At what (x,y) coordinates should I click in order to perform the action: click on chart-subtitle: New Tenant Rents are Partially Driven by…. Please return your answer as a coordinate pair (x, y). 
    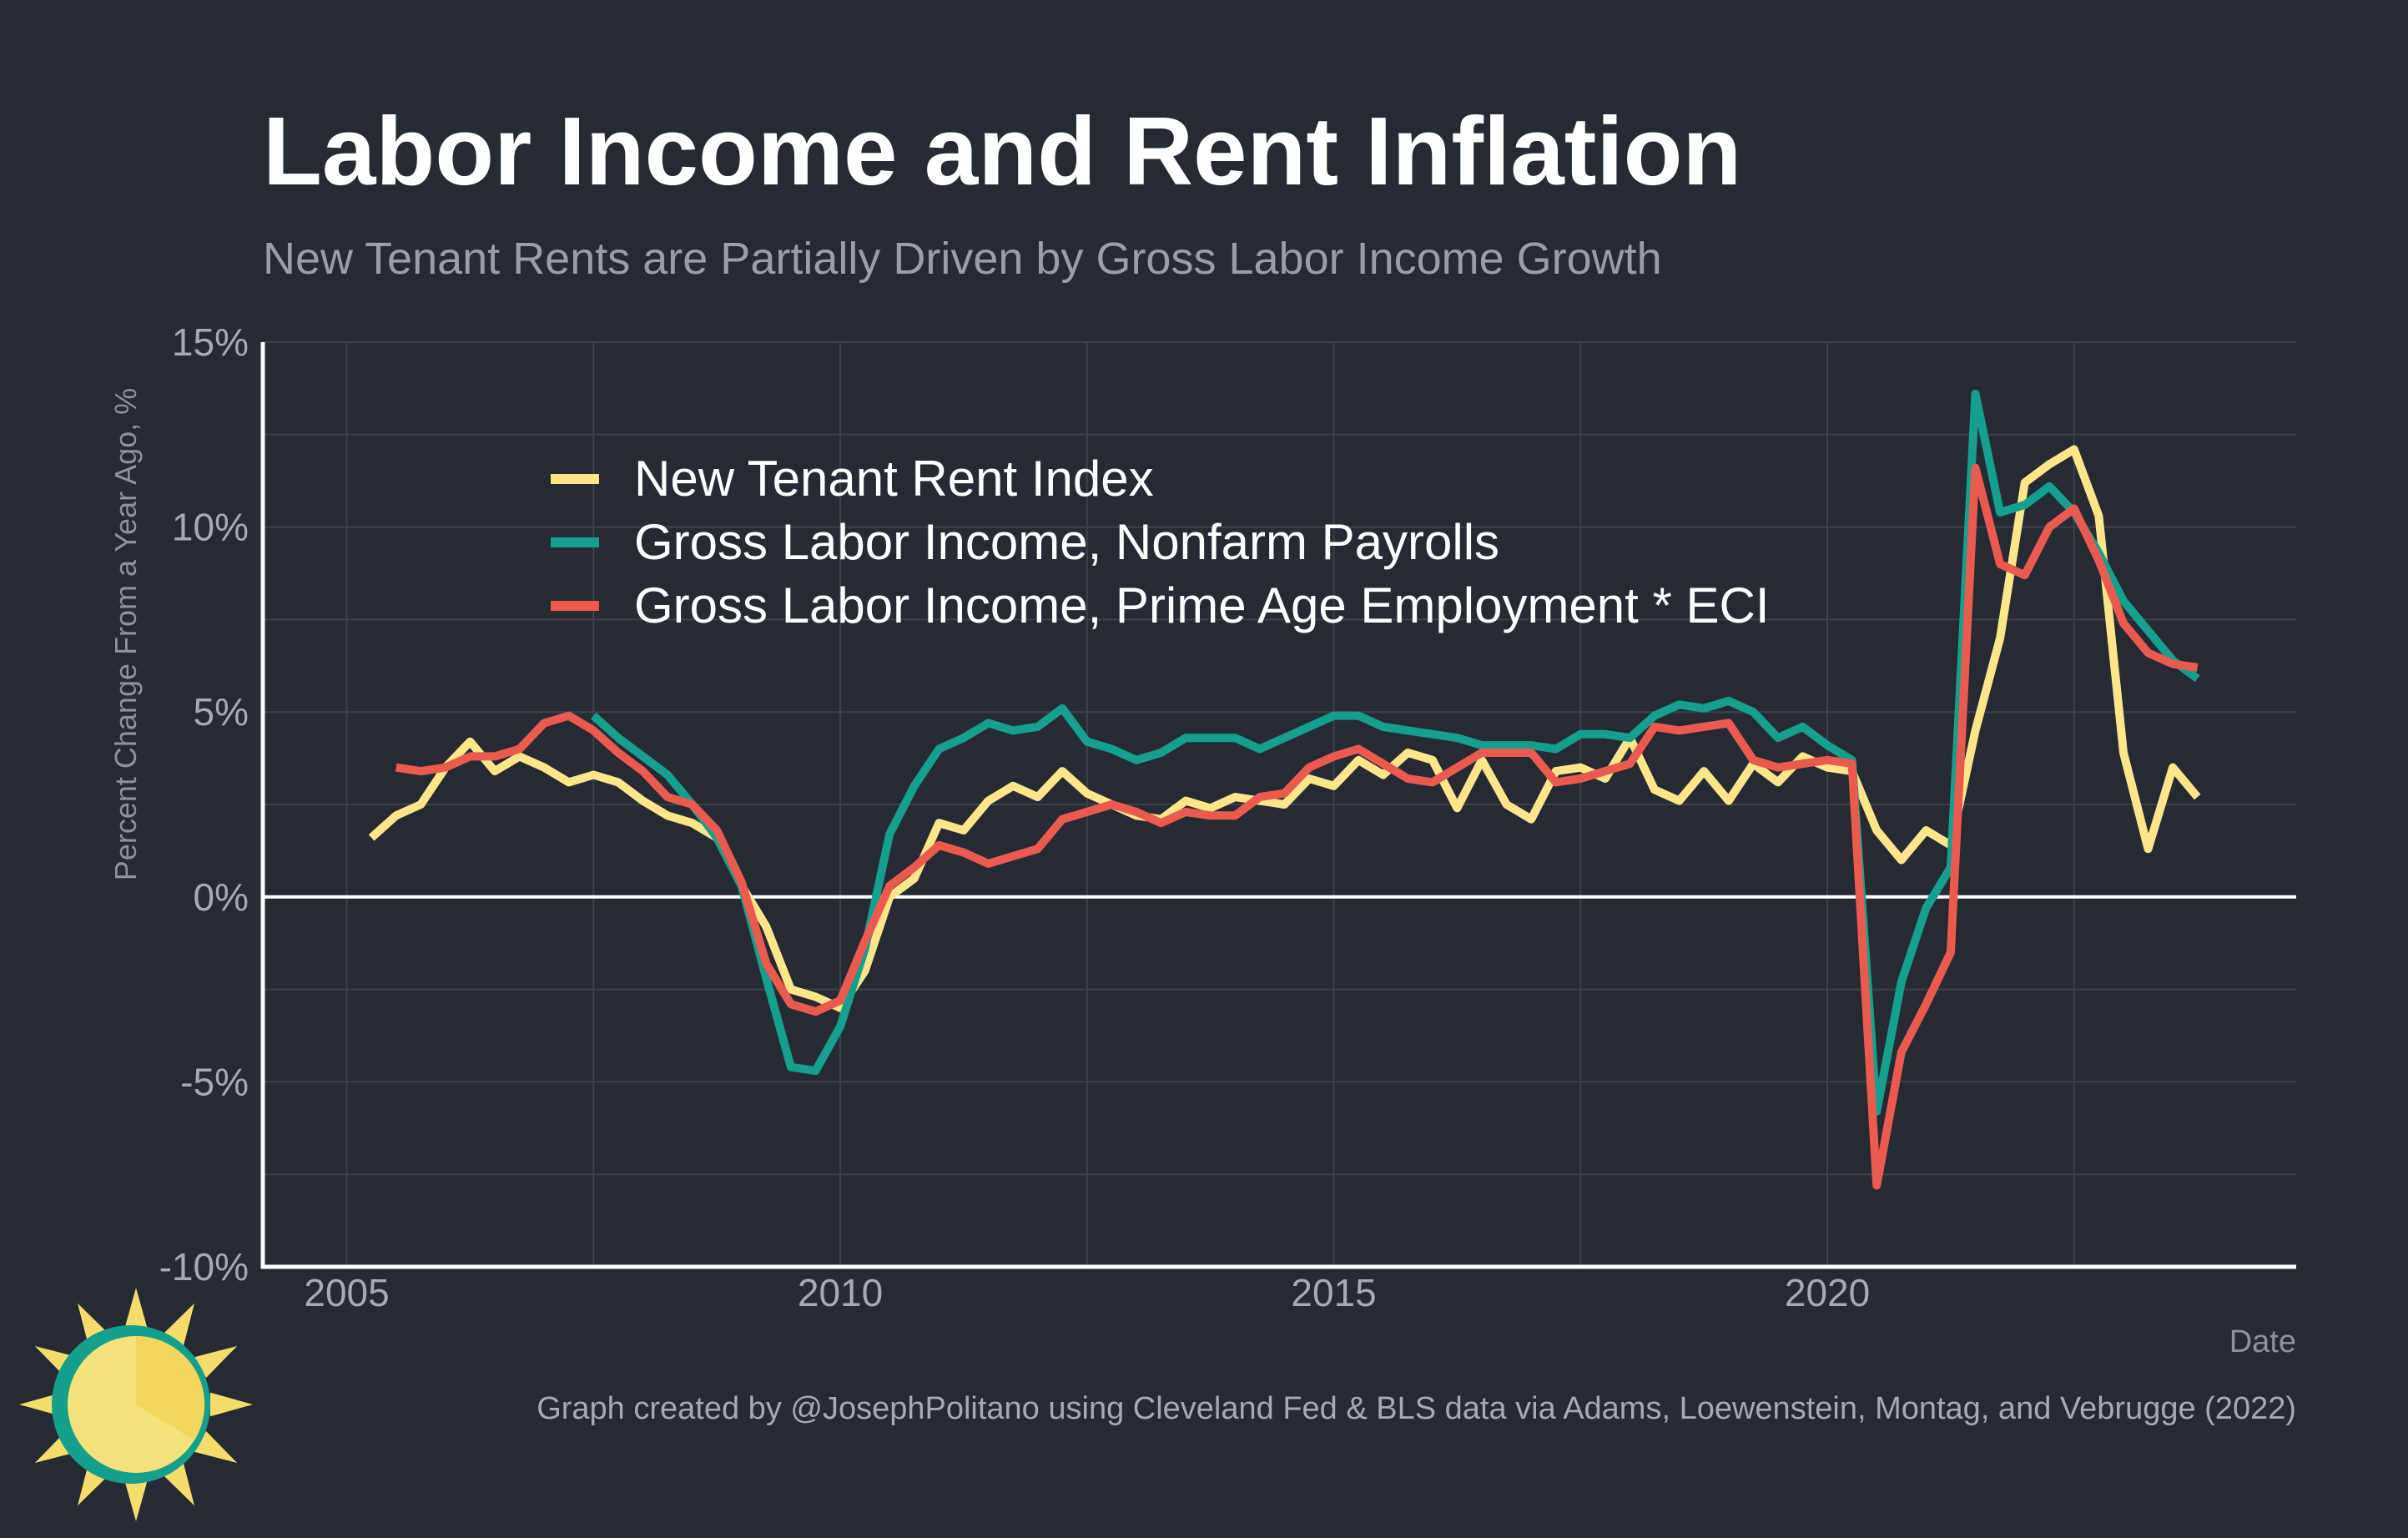
    Looking at the image, I should click on (962, 259).